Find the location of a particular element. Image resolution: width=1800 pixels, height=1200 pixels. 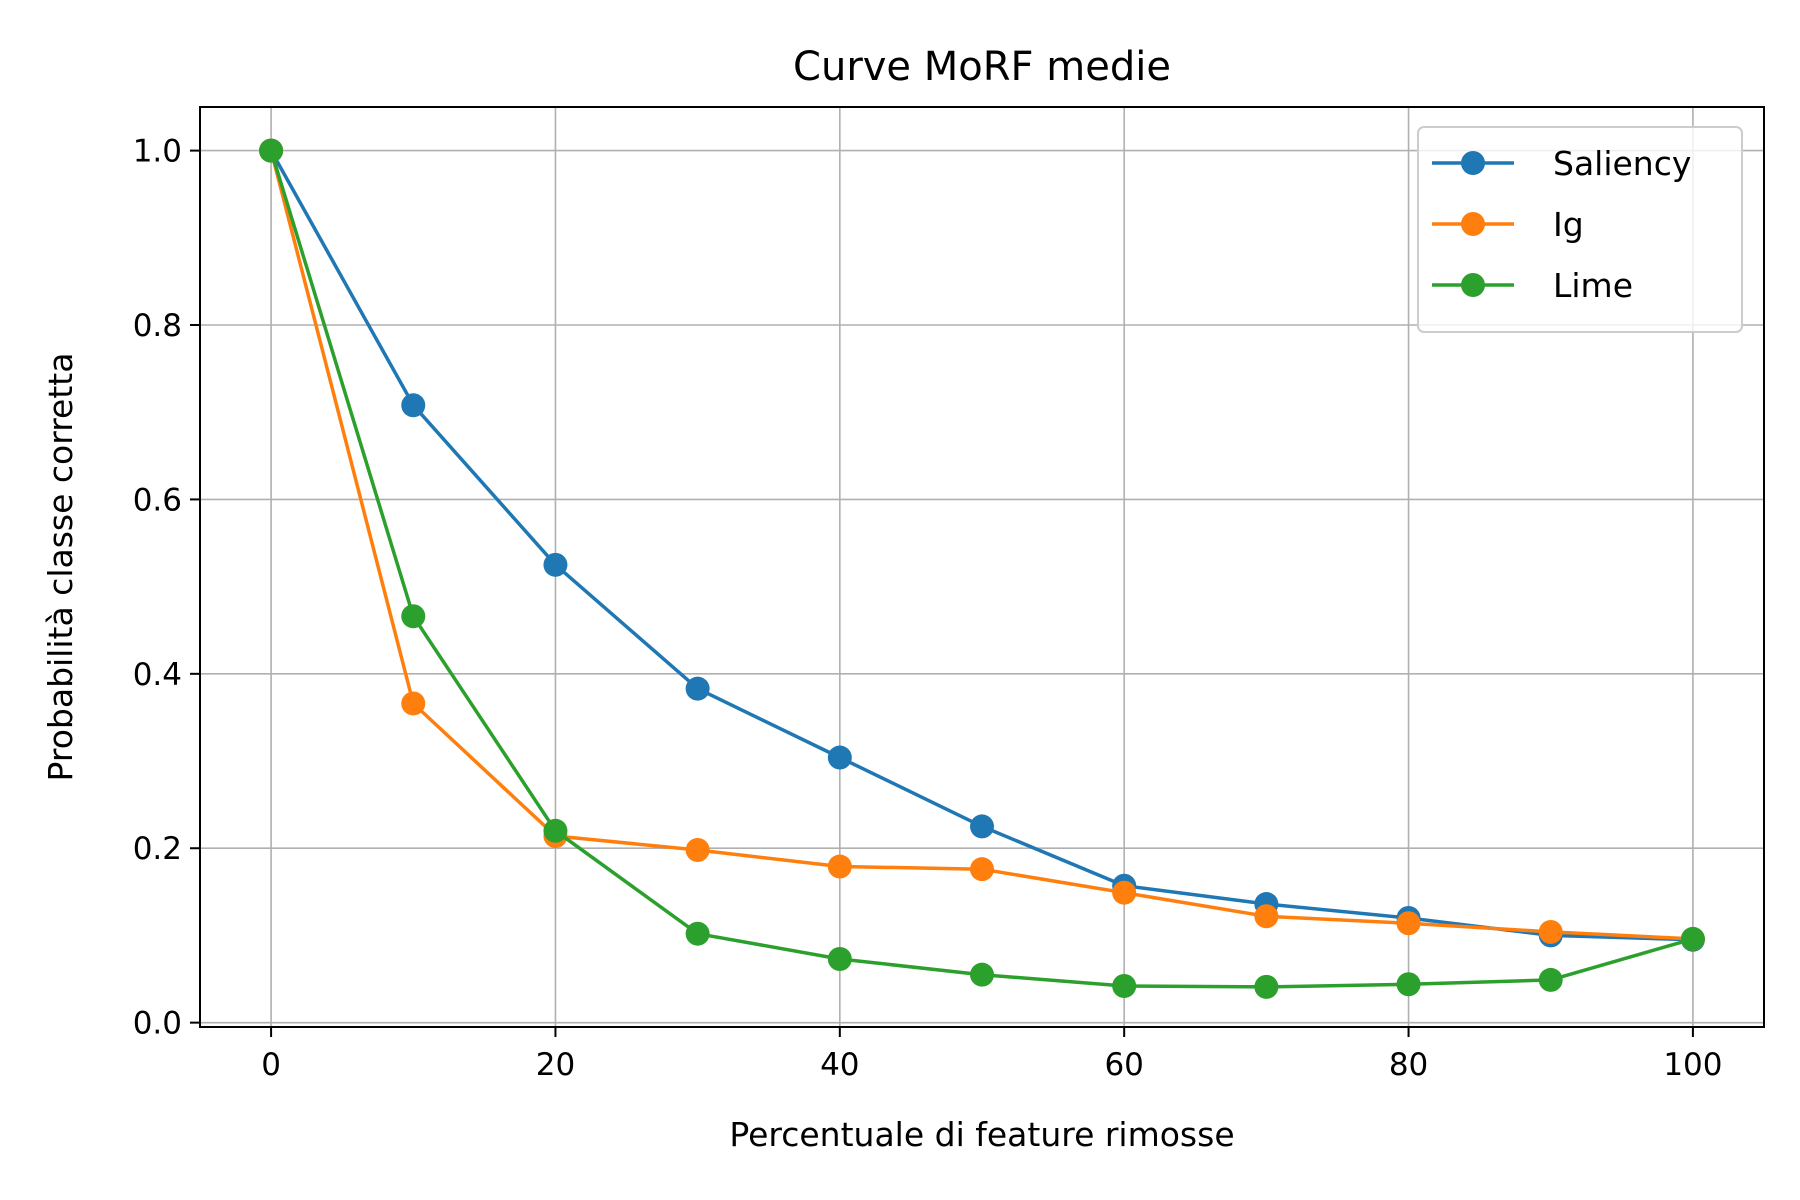

x-tick-label: 0 is located at coordinates (271, 1065).